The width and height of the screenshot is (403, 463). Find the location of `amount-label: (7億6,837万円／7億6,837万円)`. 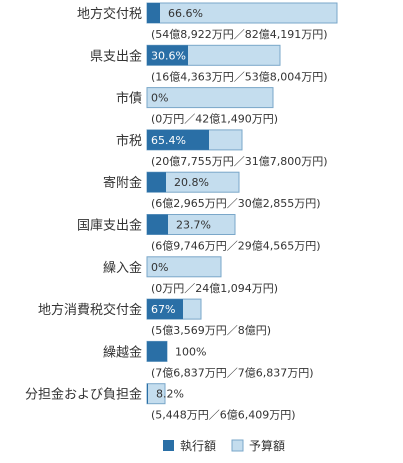

amount-label: (7億6,837万円／7億6,837万円) is located at coordinates (232, 372).